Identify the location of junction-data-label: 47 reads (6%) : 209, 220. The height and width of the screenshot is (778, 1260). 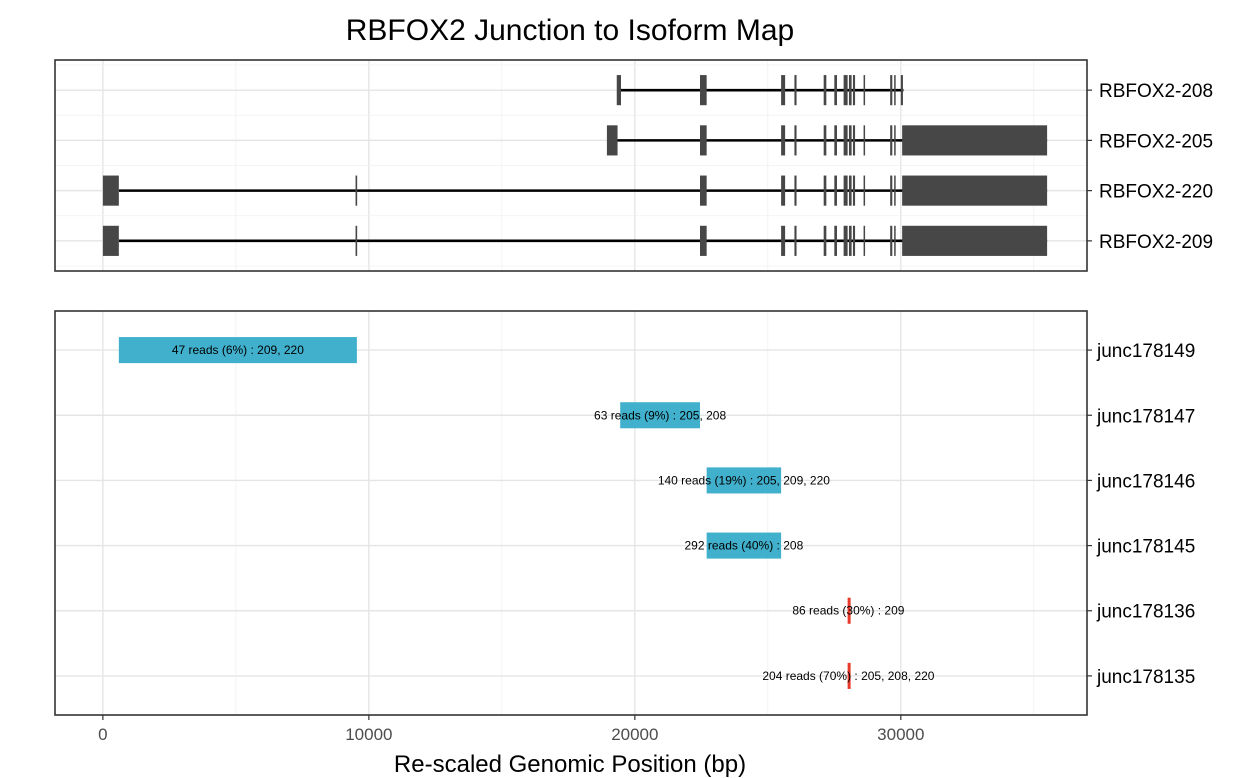
(238, 350).